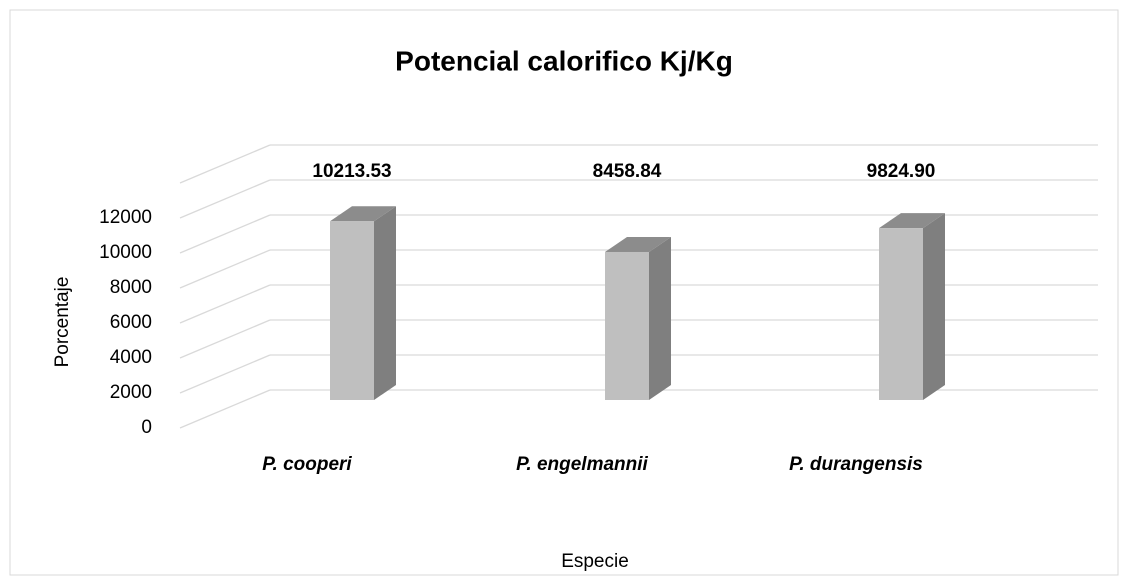 Image resolution: width=1128 pixels, height=587 pixels. Describe the element at coordinates (146, 427) in the screenshot. I see `y-tick-label: 0` at that location.